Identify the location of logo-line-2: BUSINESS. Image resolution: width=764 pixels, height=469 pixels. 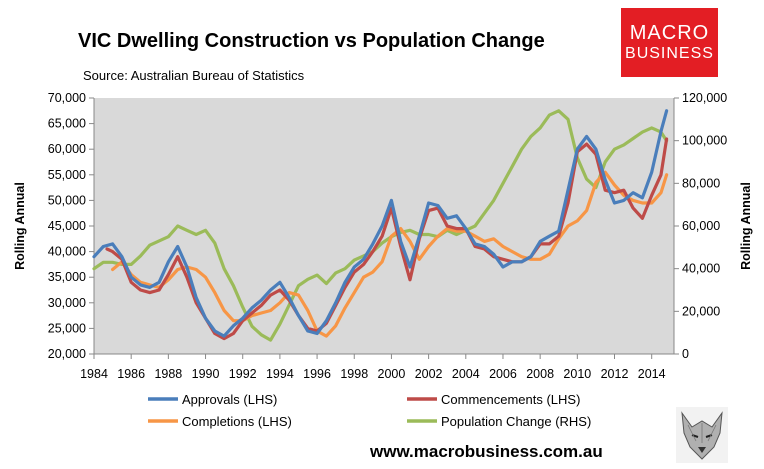
(669, 53).